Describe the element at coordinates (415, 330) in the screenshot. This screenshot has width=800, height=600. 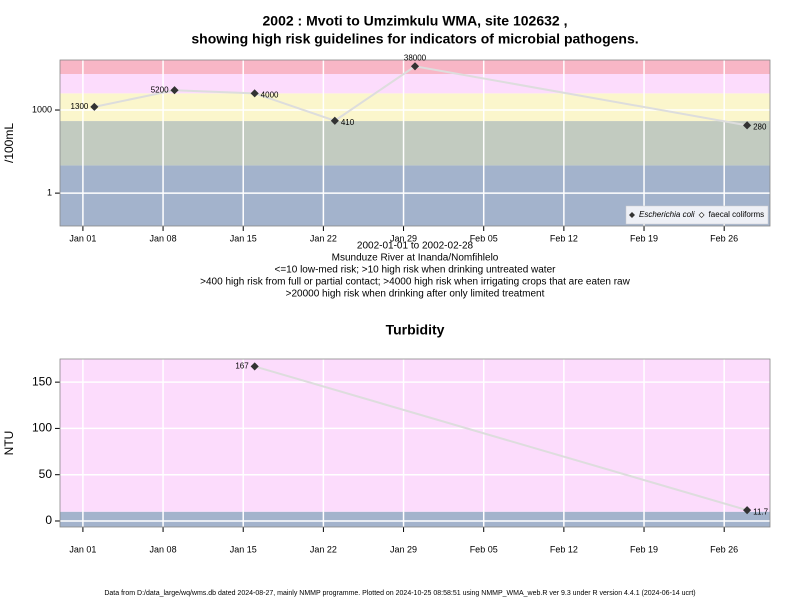
I see `chart-title: Turbidity` at that location.